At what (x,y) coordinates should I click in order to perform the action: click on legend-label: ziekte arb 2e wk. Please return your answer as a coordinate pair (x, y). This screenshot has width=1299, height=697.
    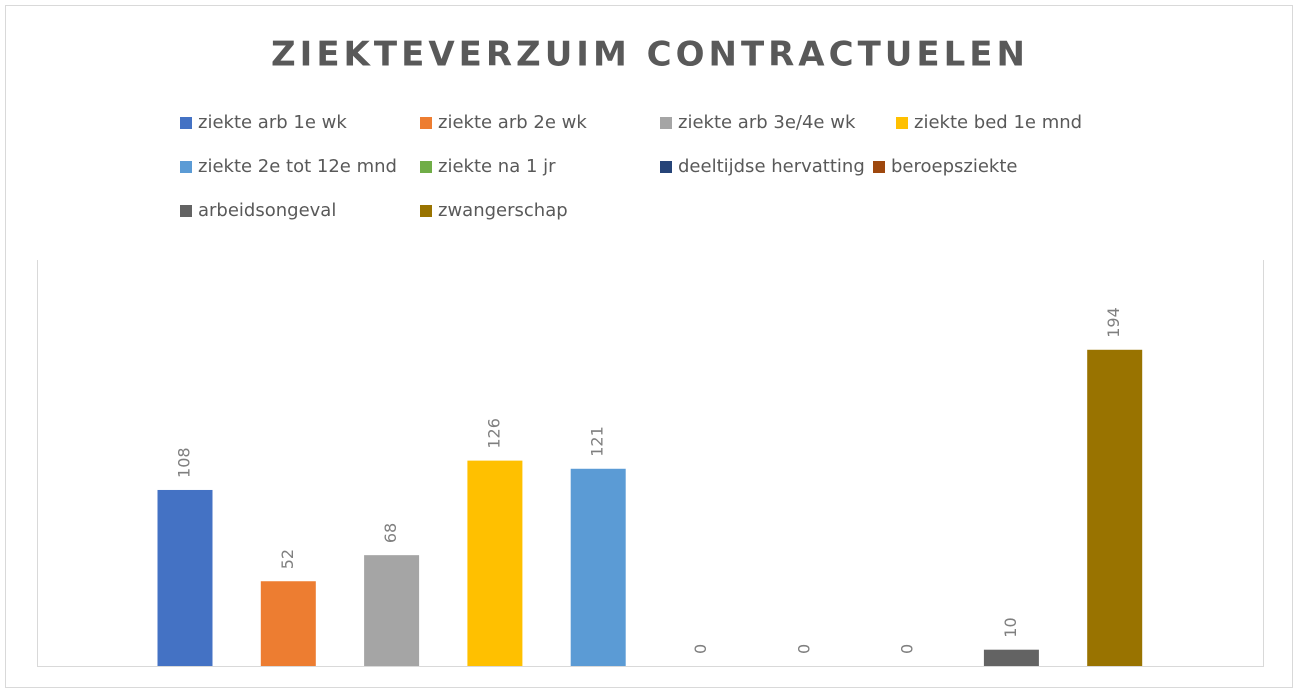
    Looking at the image, I should click on (512, 122).